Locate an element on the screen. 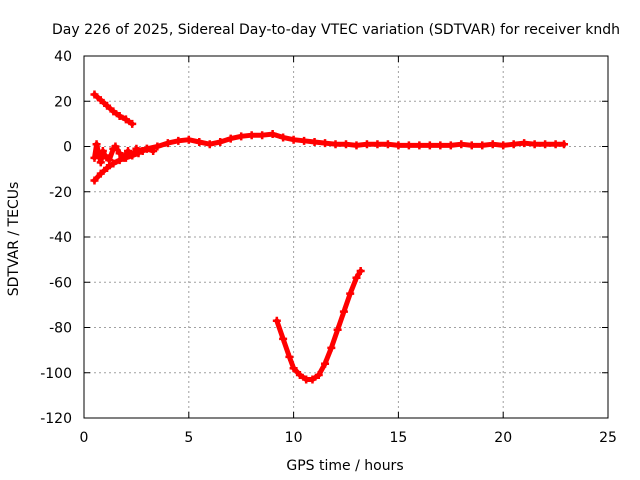 The width and height of the screenshot is (640, 480). x-tick-label: 20 is located at coordinates (503, 438).